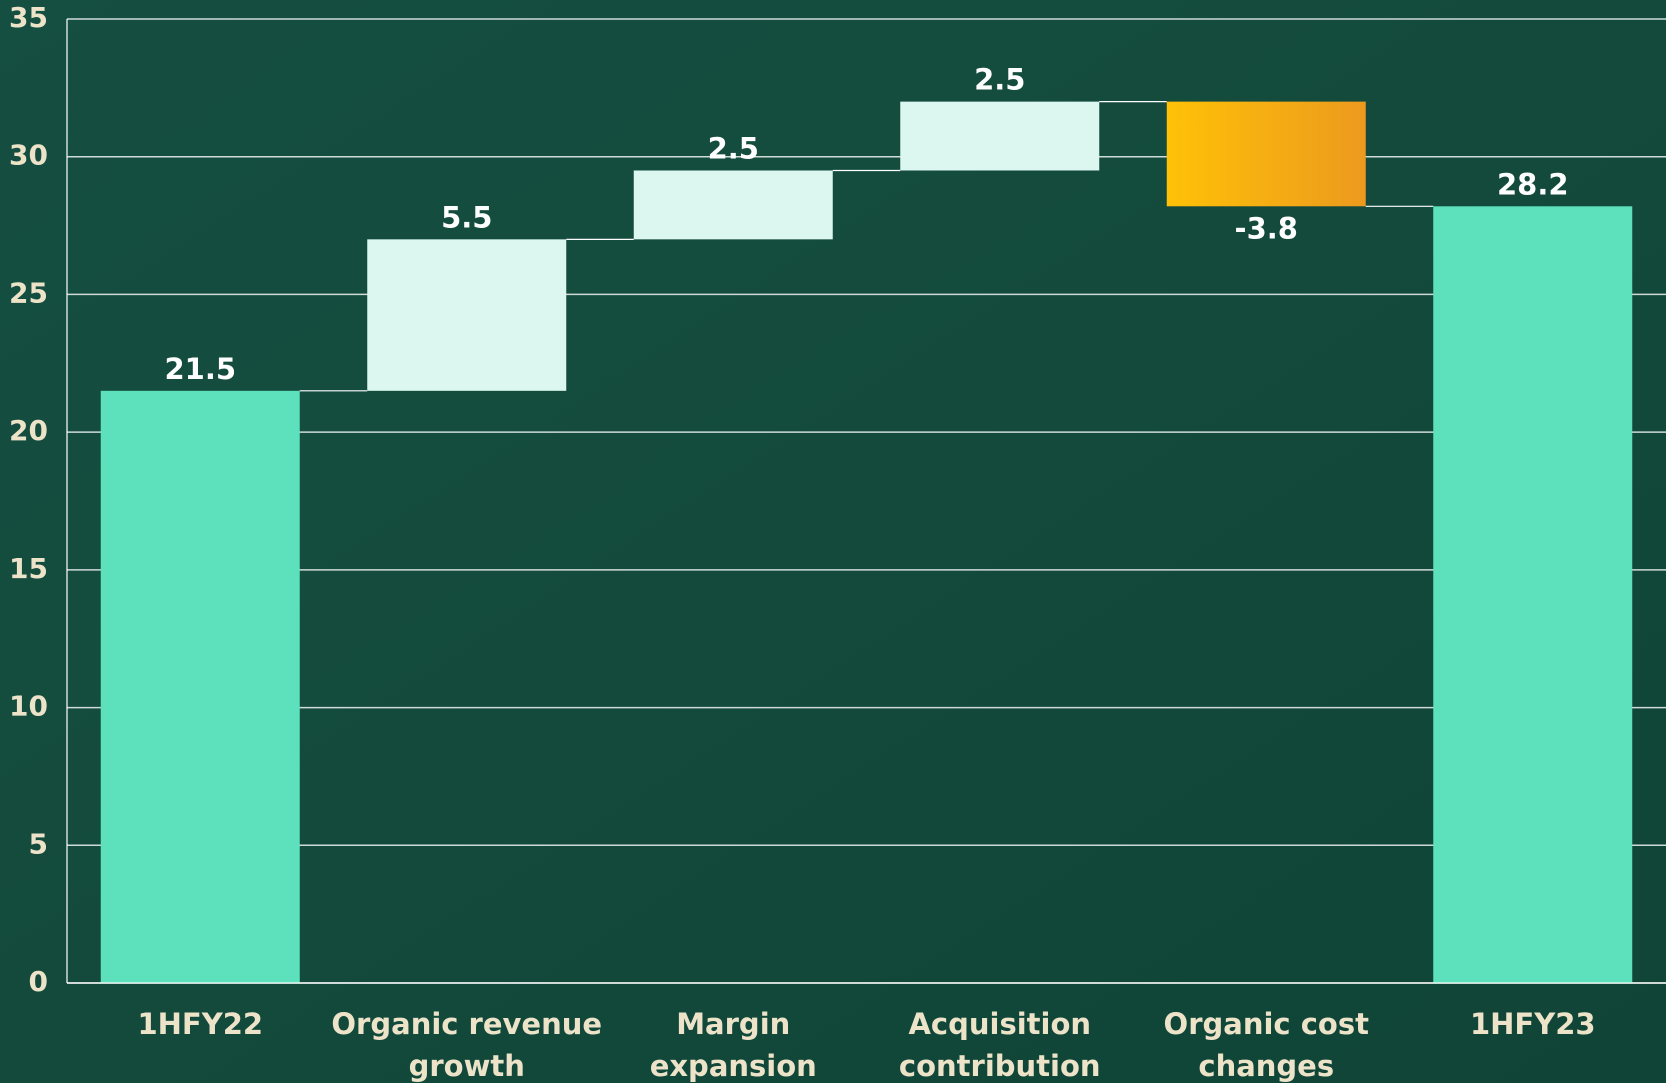 The height and width of the screenshot is (1083, 1666). What do you see at coordinates (28, 17) in the screenshot?
I see `y-tick-label: 35` at bounding box center [28, 17].